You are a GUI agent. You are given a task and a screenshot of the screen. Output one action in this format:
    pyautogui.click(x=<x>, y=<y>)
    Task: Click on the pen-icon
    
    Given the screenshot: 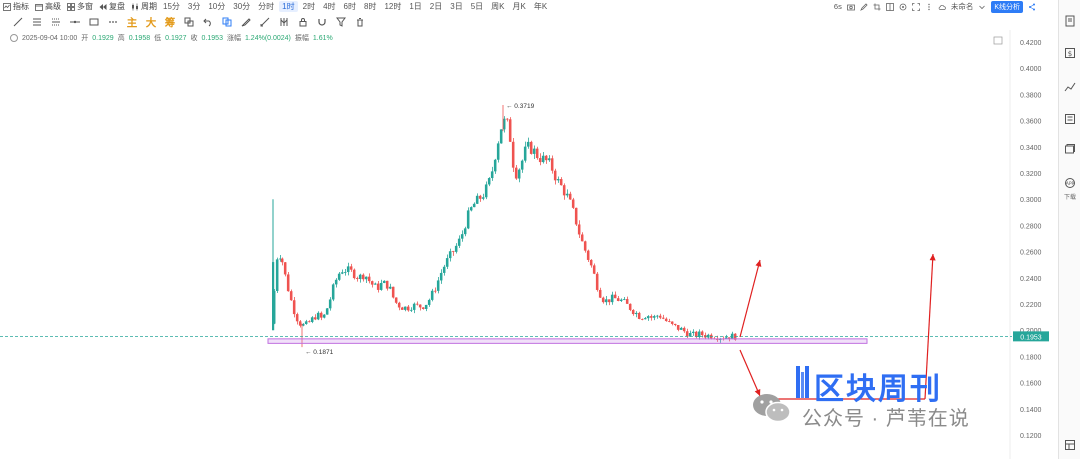 What is the action you would take?
    pyautogui.click(x=863, y=6)
    